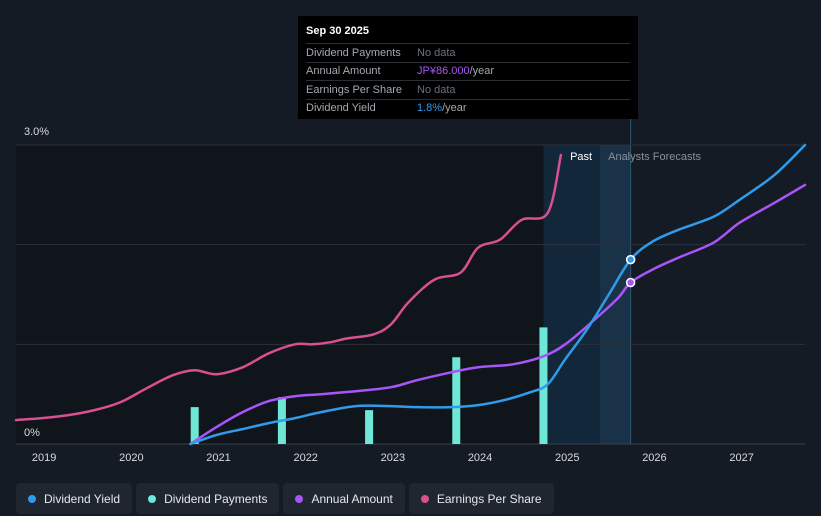  I want to click on tooltip-row-annual-amount: Annual Amount JP¥86.000/year, so click(468, 71).